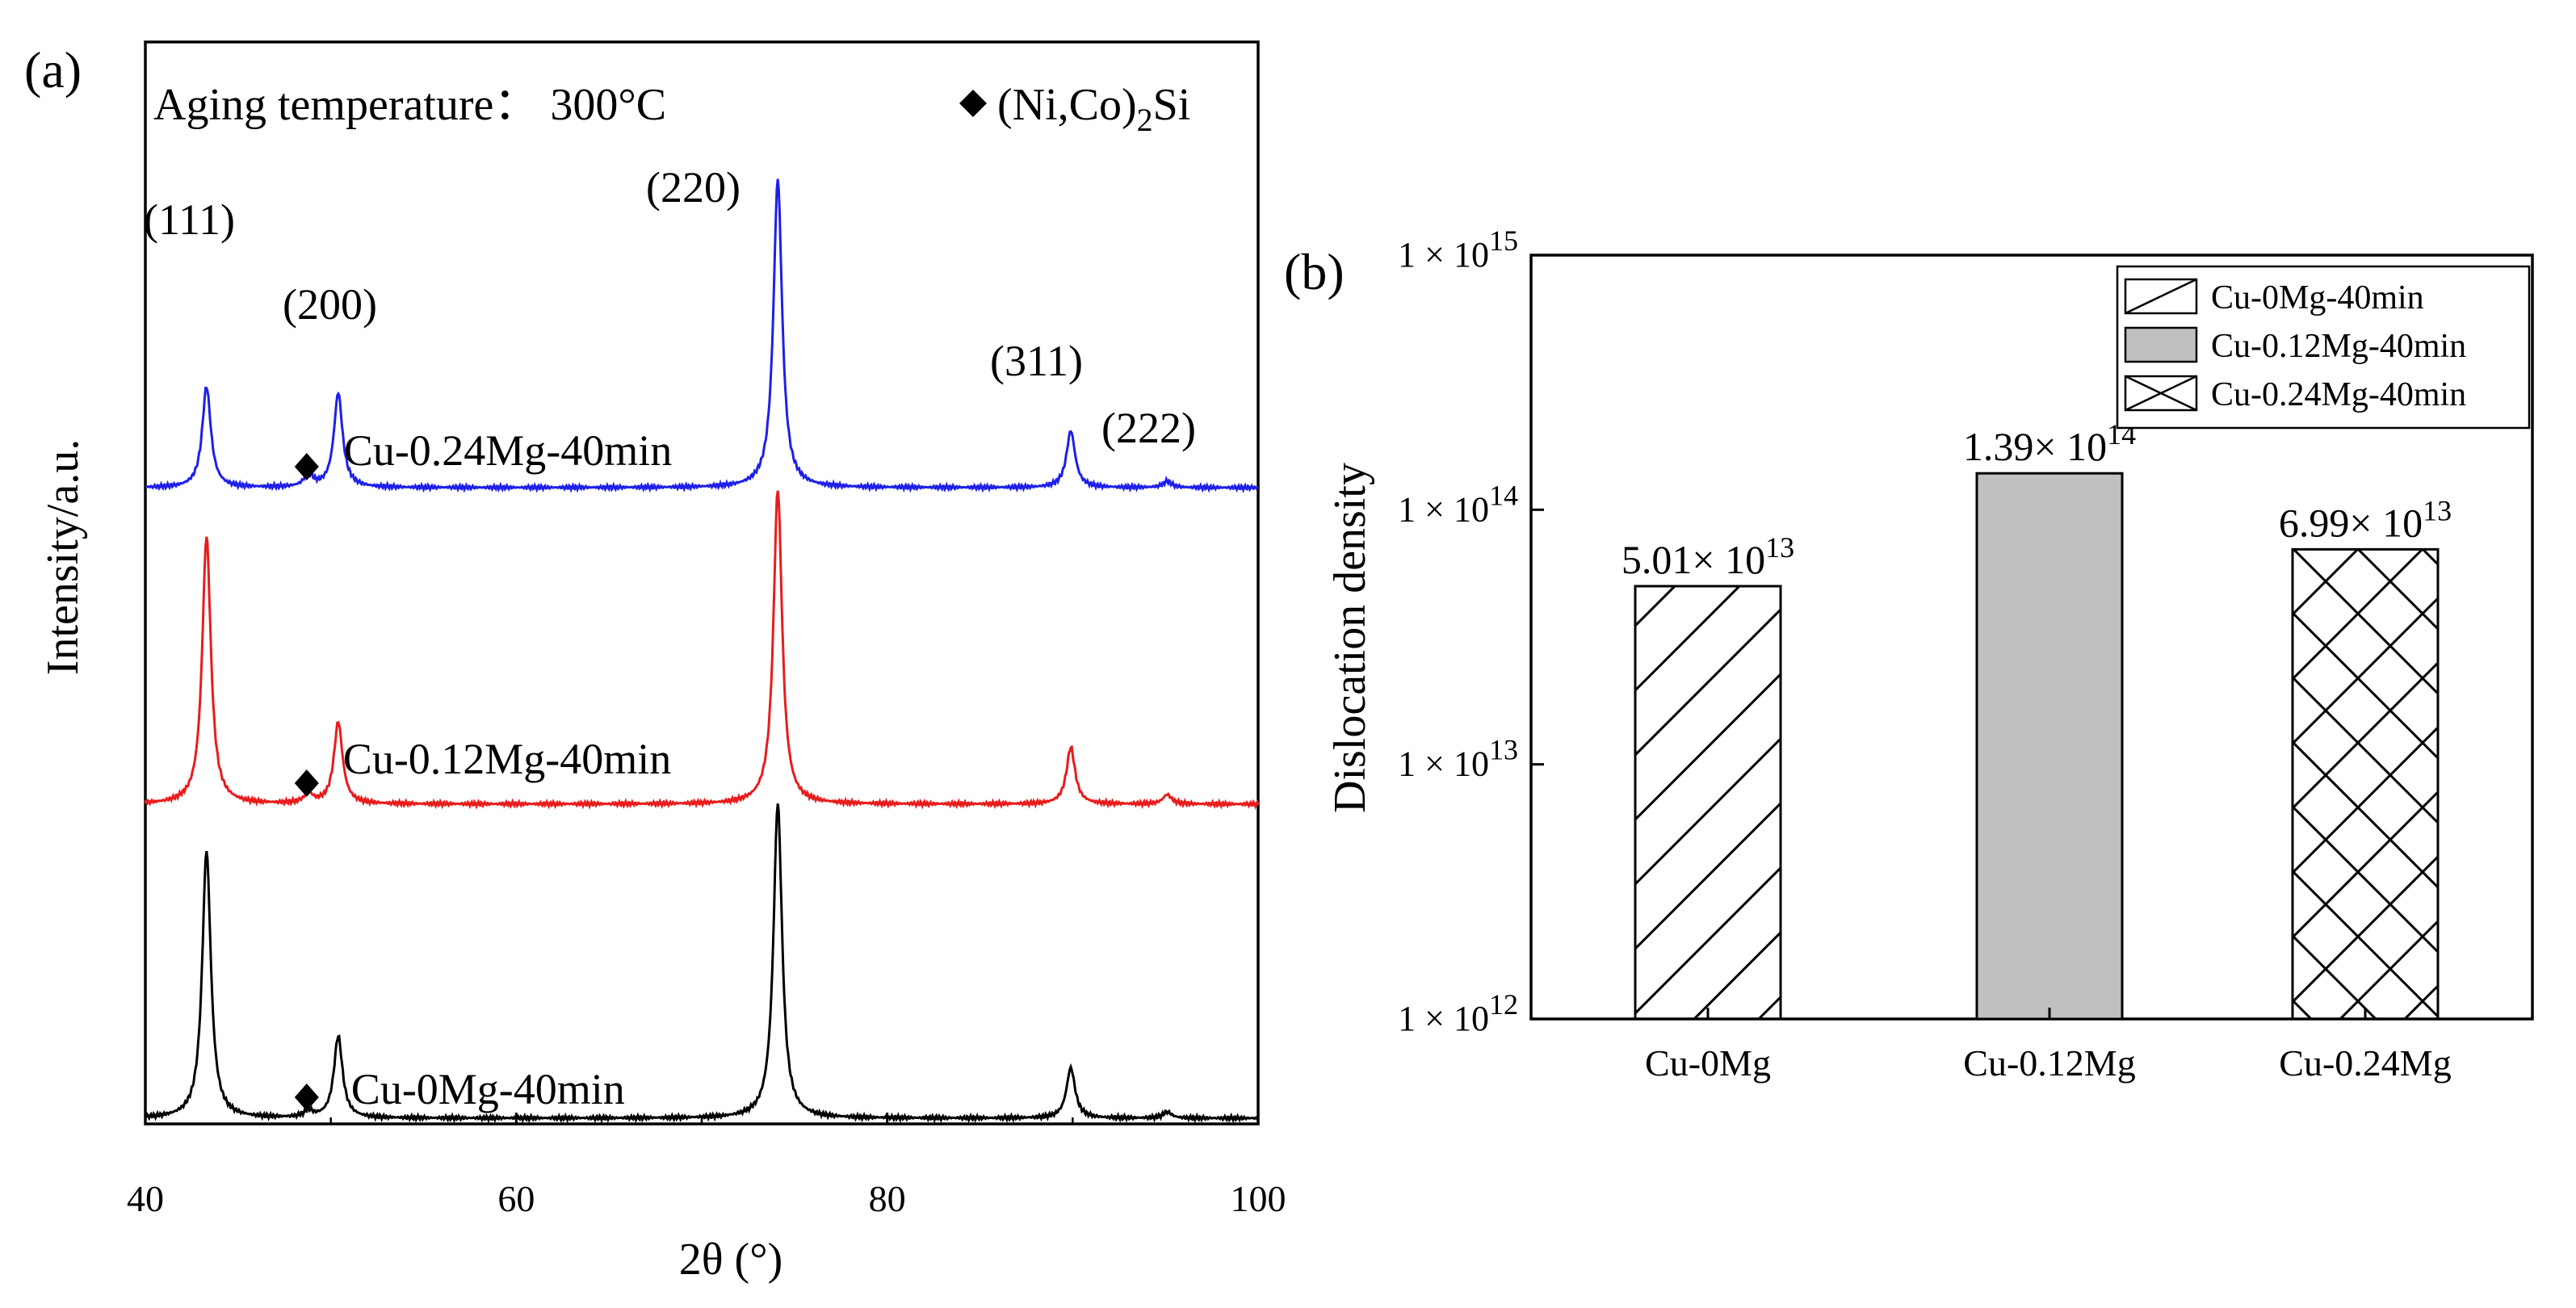 The width and height of the screenshot is (2576, 1308). What do you see at coordinates (731, 1260) in the screenshot?
I see `x-axis-title: 2θ (°)` at bounding box center [731, 1260].